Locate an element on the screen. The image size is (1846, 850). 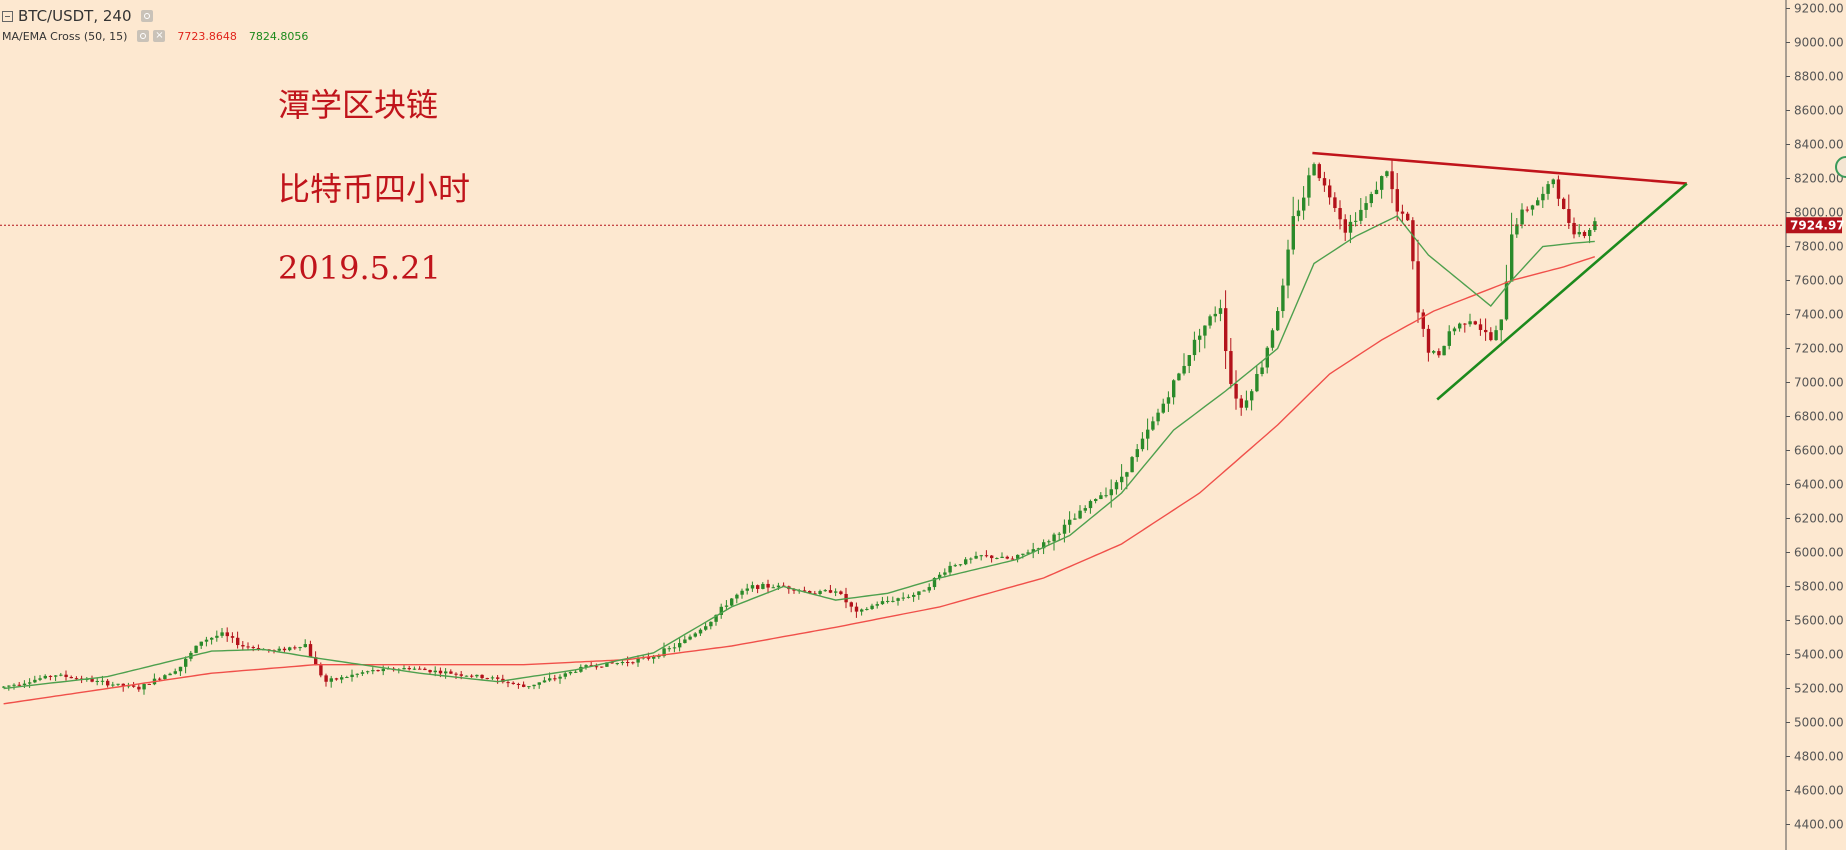
price-tick-label: 4400.00 is located at coordinates (1819, 825).